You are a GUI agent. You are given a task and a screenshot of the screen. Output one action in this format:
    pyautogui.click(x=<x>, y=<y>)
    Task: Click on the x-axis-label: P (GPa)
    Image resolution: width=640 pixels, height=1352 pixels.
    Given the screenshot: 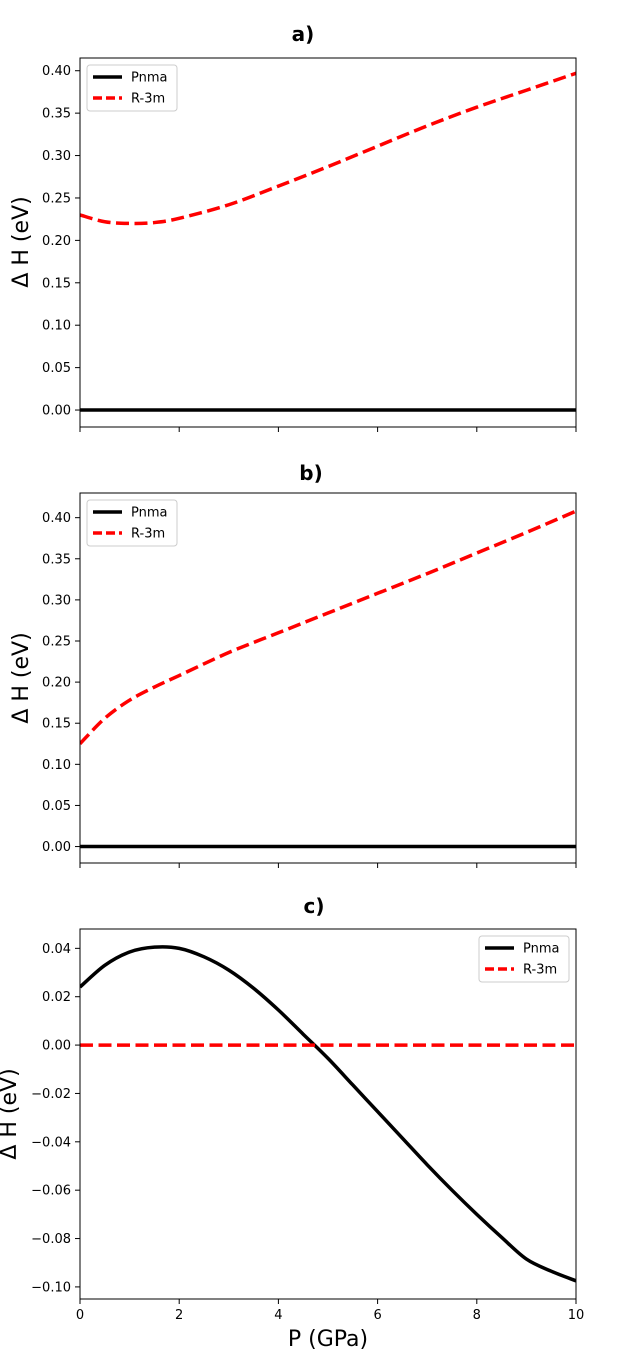 What is the action you would take?
    pyautogui.click(x=328, y=1339)
    